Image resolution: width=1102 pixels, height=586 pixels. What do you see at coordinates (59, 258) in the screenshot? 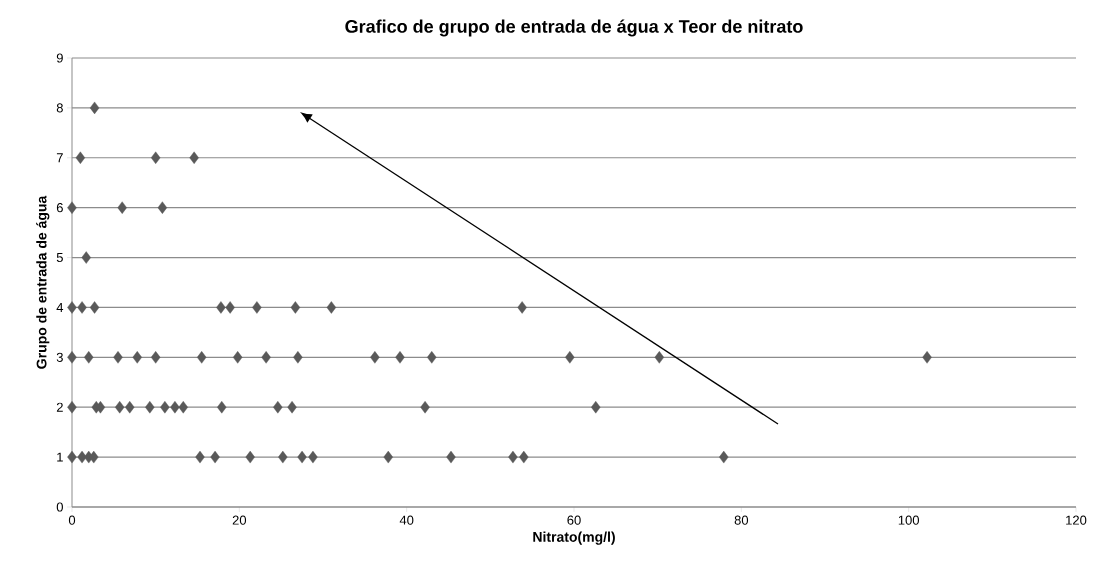
I see `y-tick-label: 5` at bounding box center [59, 258].